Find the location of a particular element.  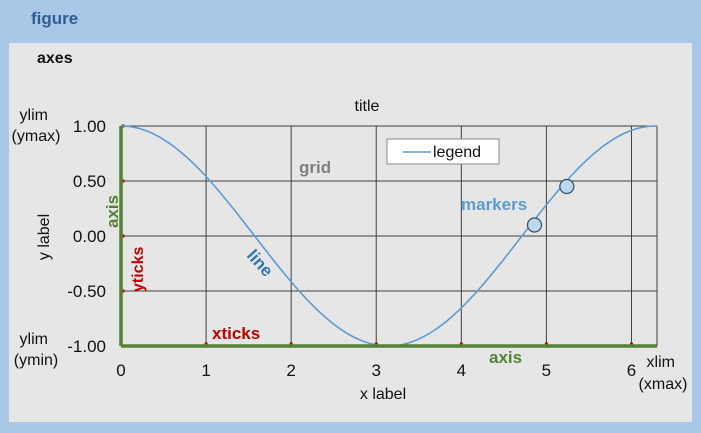

y-tick-label-1: 0.50 is located at coordinates (89, 181).